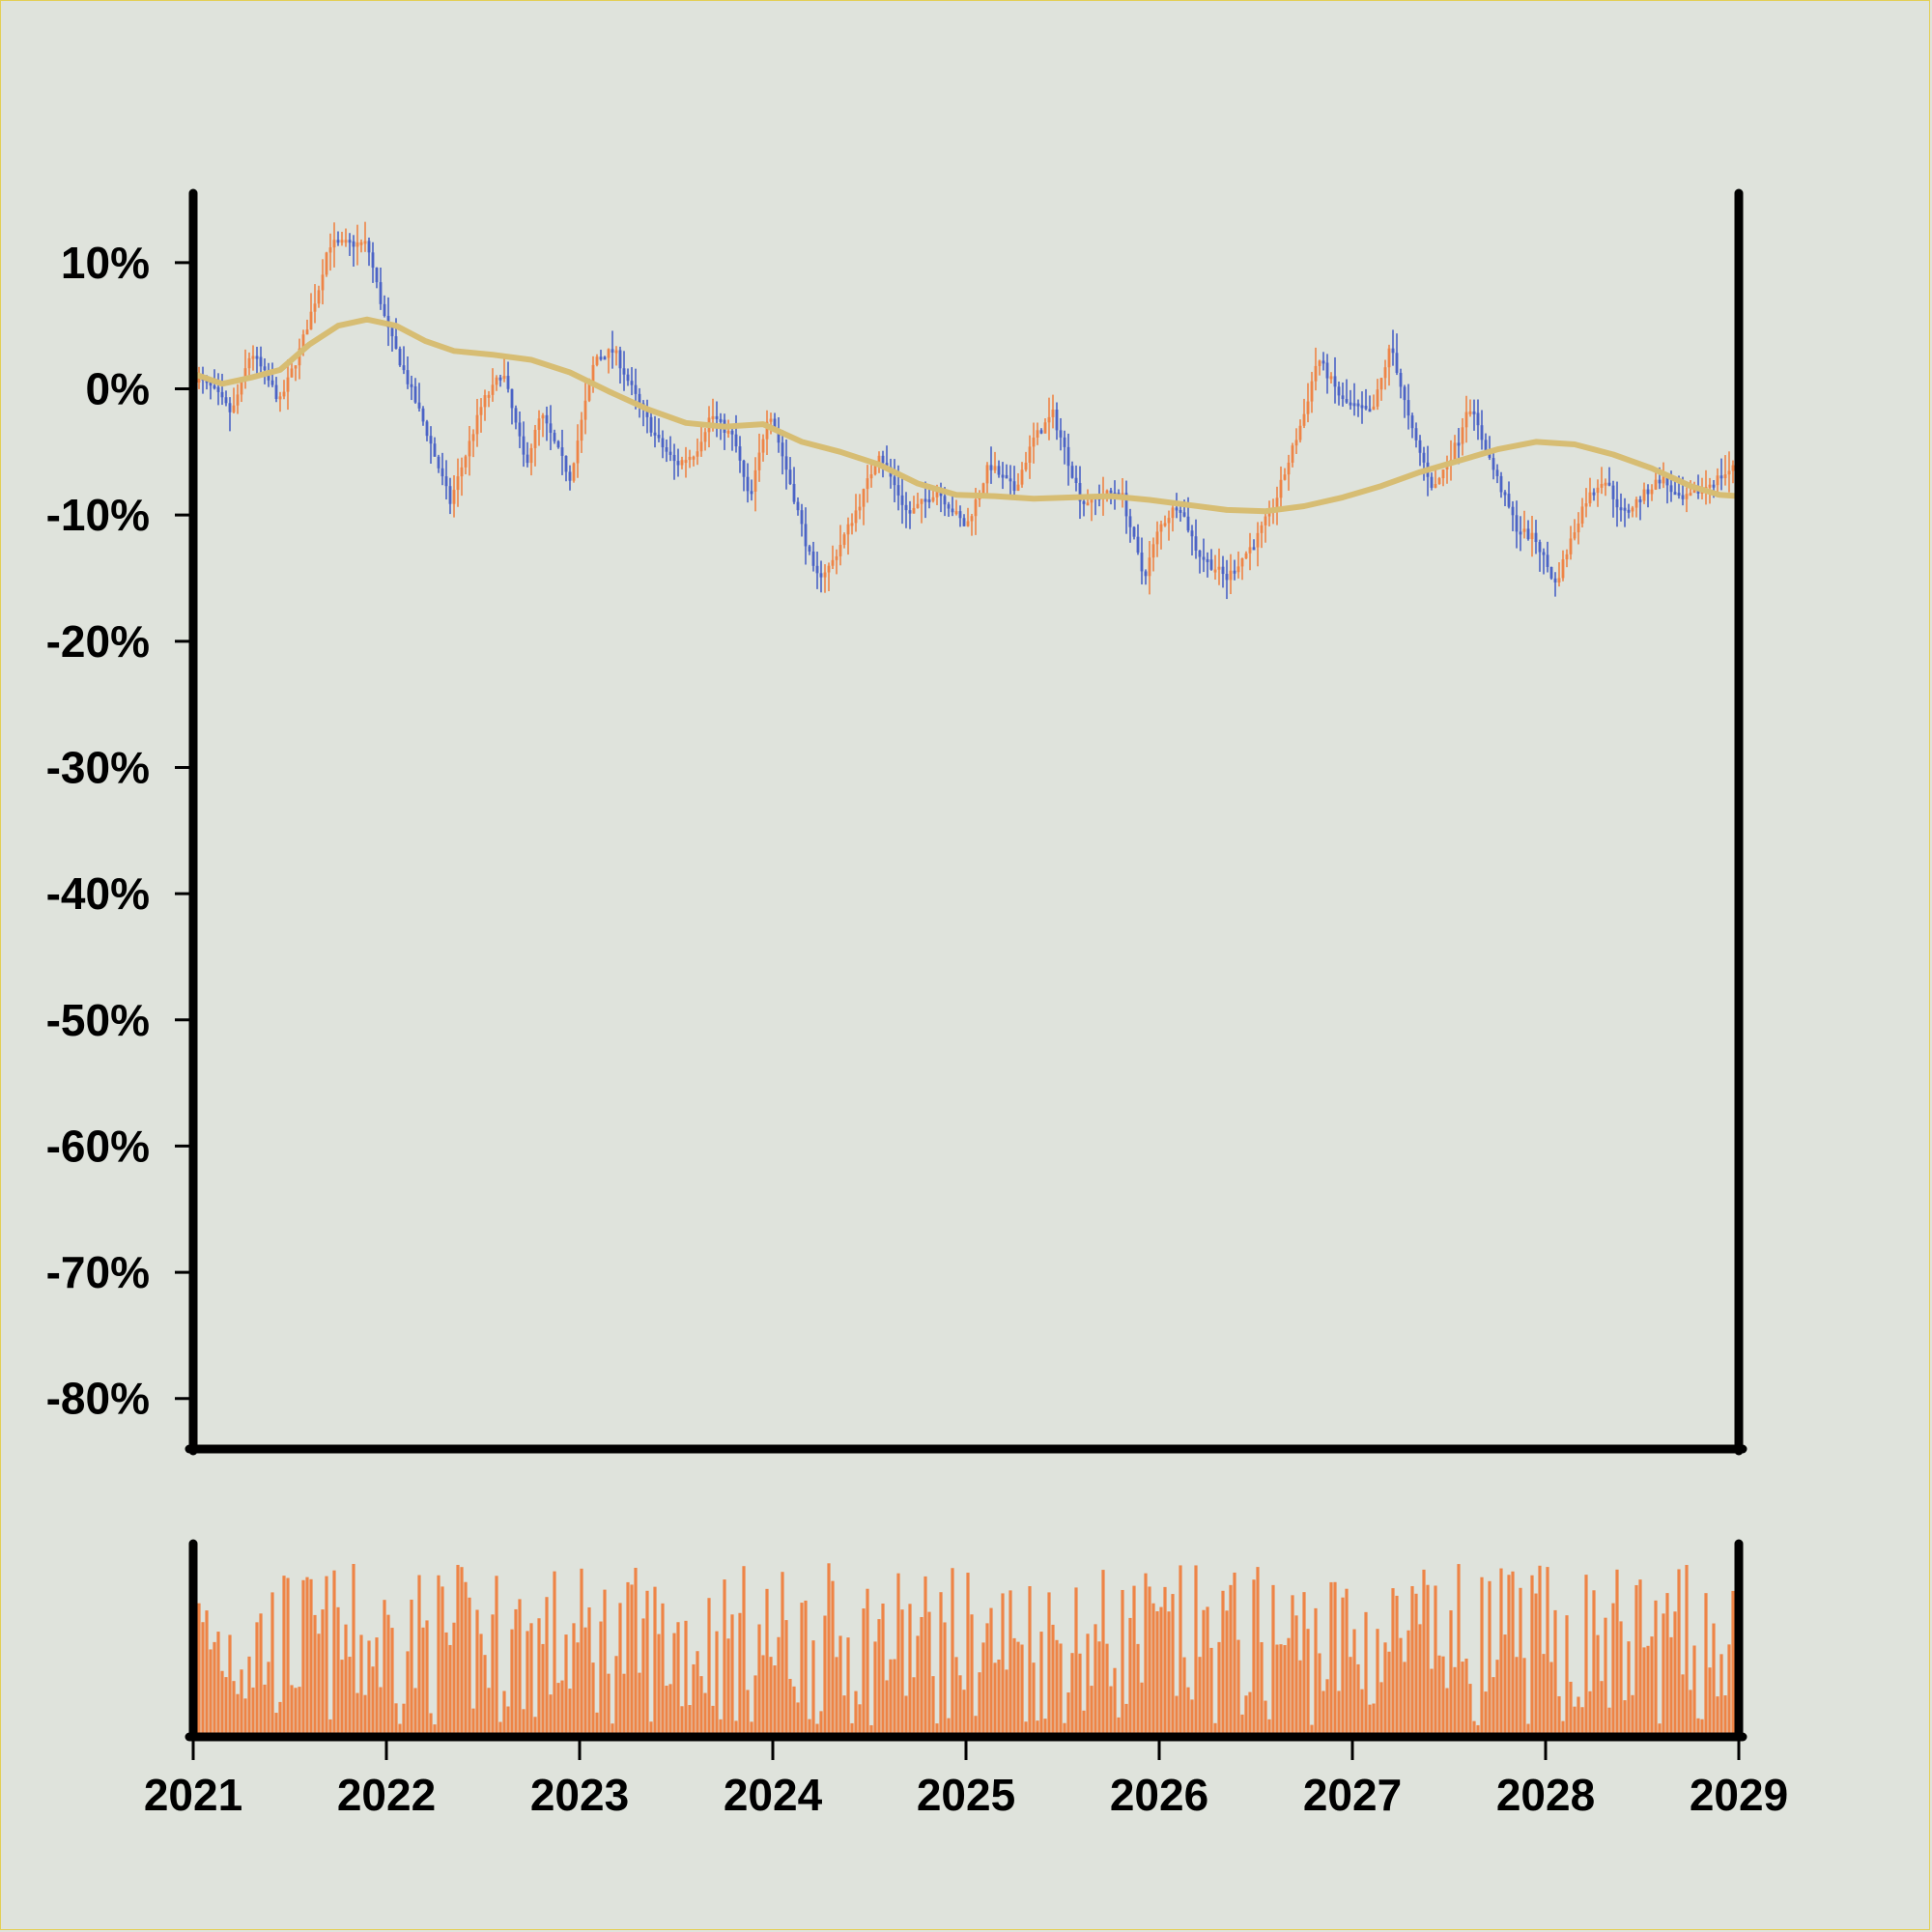  I want to click on x-tick-label: 2022, so click(386, 1795).